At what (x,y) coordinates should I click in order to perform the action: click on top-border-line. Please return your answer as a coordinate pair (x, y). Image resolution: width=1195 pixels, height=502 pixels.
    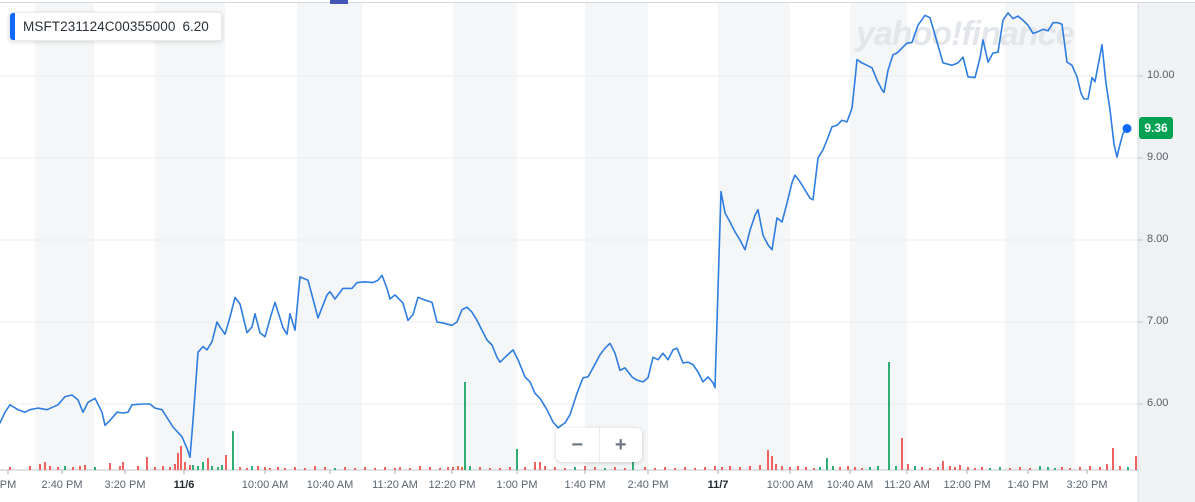
    Looking at the image, I should click on (597, 2).